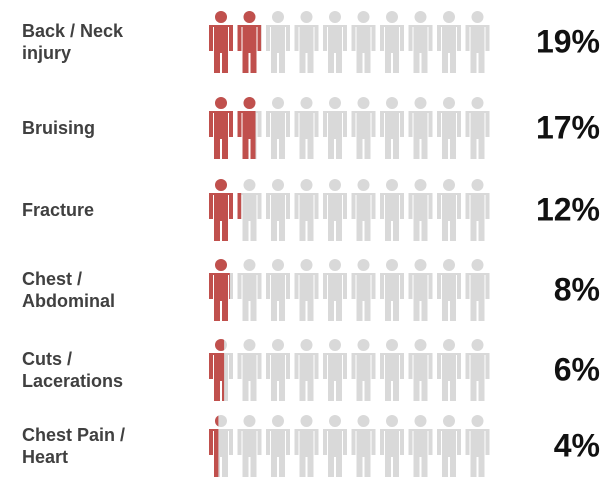 The width and height of the screenshot is (614, 477). I want to click on category-label: Chest / Abdominal, so click(68, 290).